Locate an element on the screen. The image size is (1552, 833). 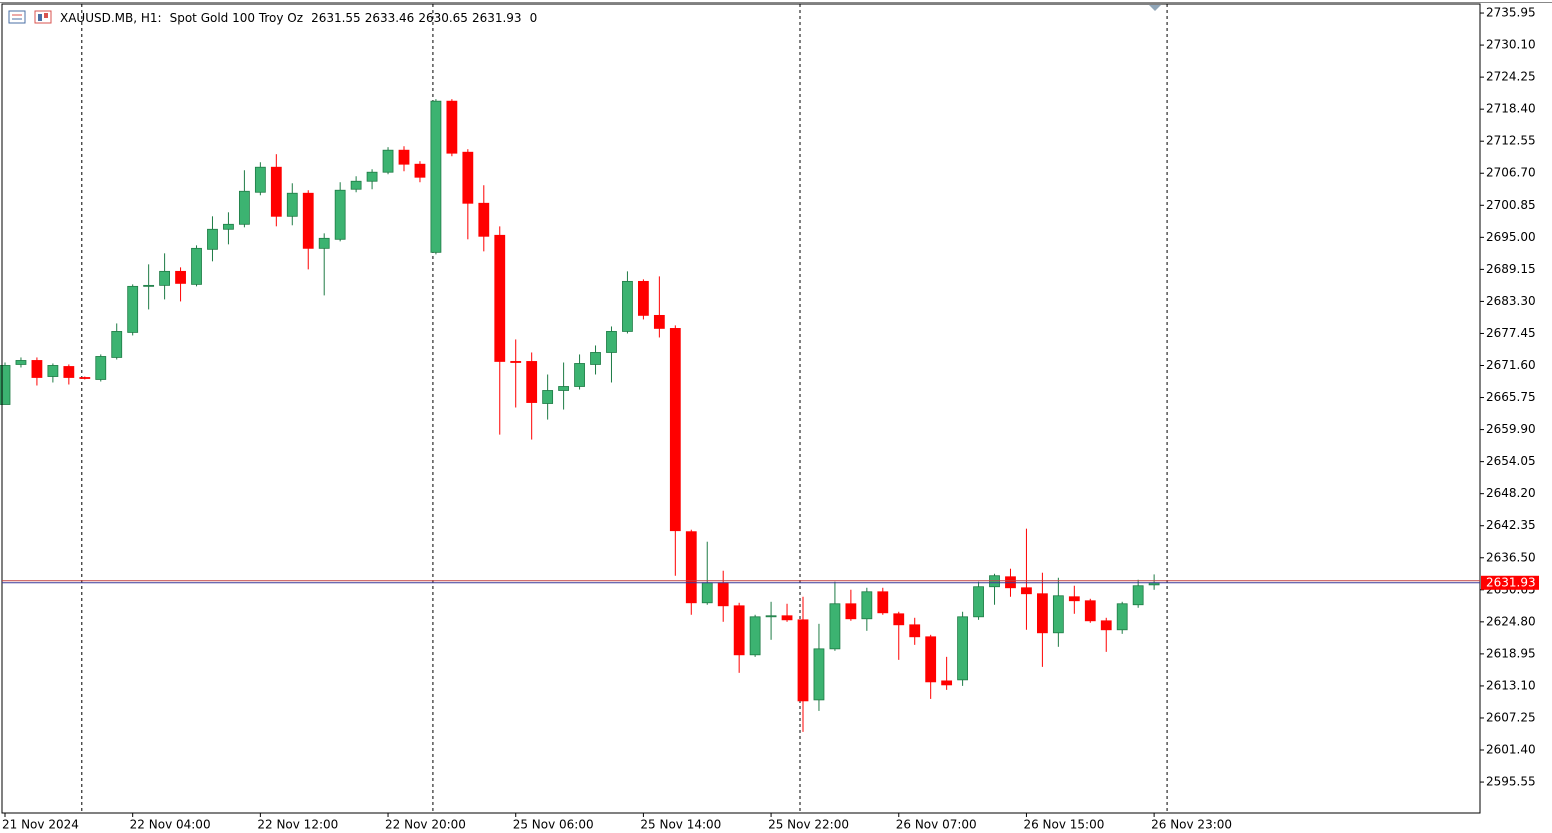
x-tick-label: 26 Nov 23:00 is located at coordinates (1191, 825).